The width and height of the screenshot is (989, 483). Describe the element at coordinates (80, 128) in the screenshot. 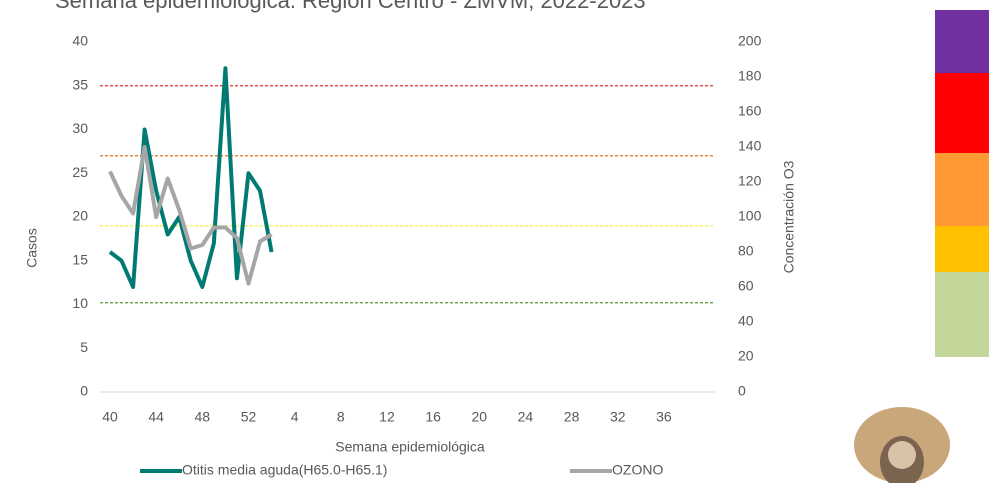

I see `y-tick-label: 30` at that location.